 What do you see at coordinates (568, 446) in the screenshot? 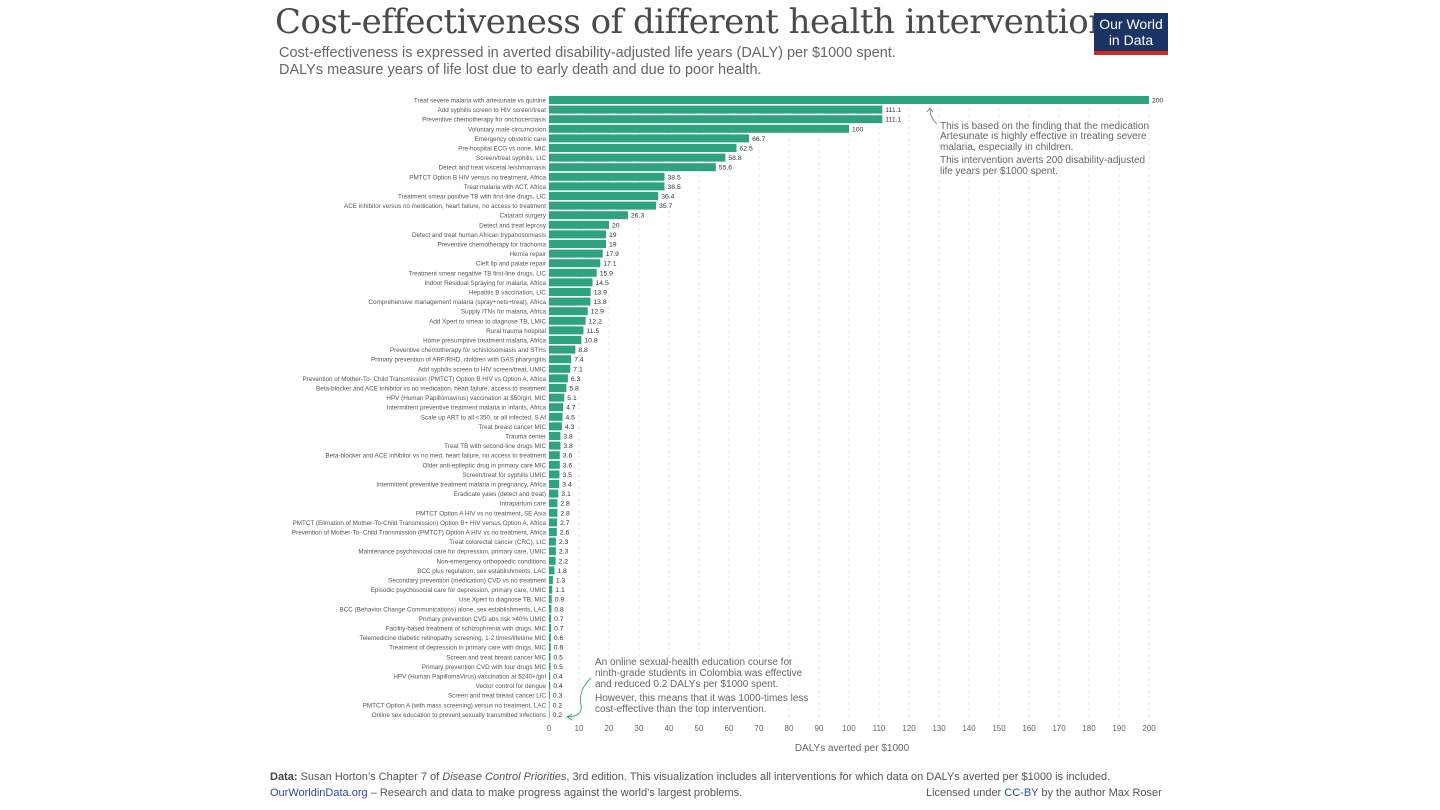
I see `value-label: 3.8` at bounding box center [568, 446].